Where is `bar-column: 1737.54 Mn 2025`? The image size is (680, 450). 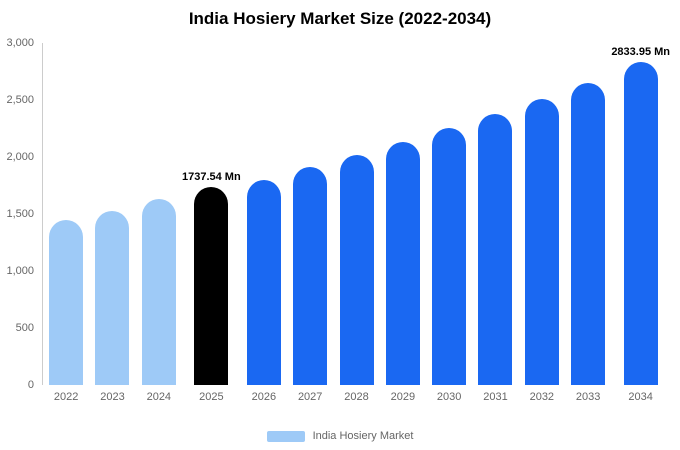 bar-column: 1737.54 Mn 2025 is located at coordinates (211, 225).